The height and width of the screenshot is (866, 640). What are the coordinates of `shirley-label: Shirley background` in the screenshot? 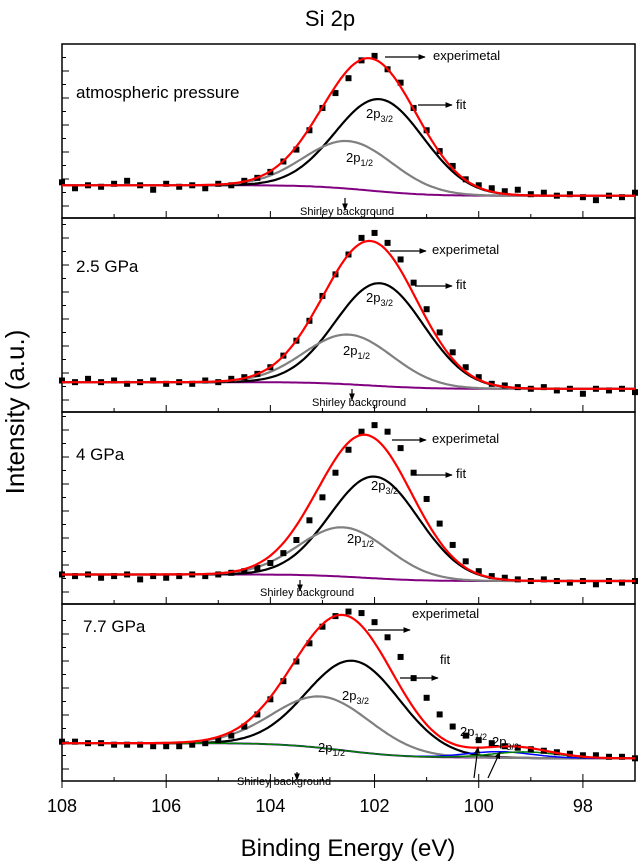 It's located at (347, 212).